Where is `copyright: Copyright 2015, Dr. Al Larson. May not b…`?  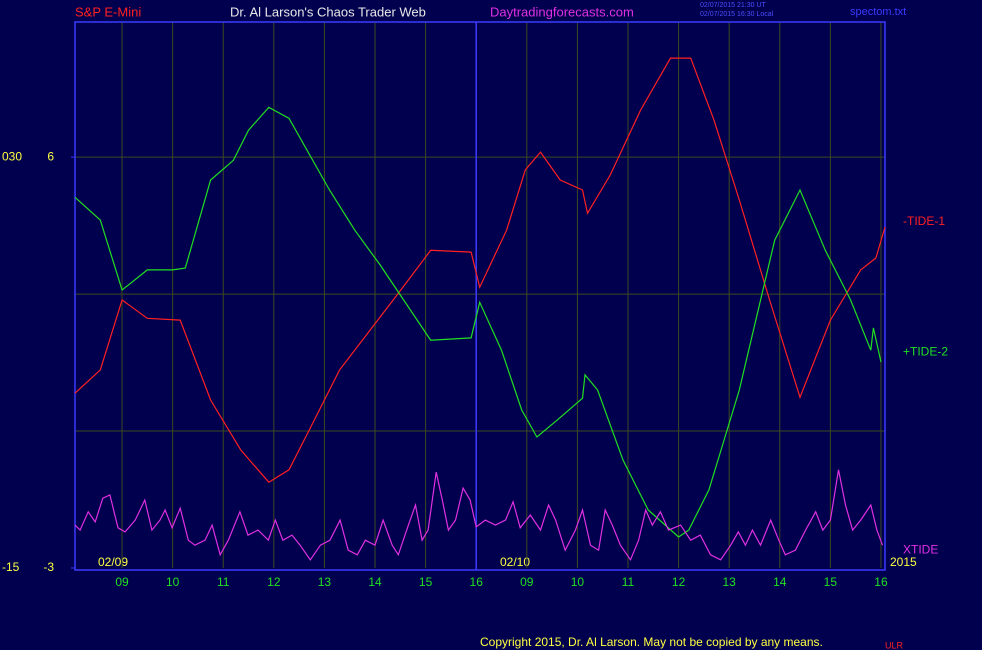
copyright: Copyright 2015, Dr. Al Larson. May not b… is located at coordinates (651, 642).